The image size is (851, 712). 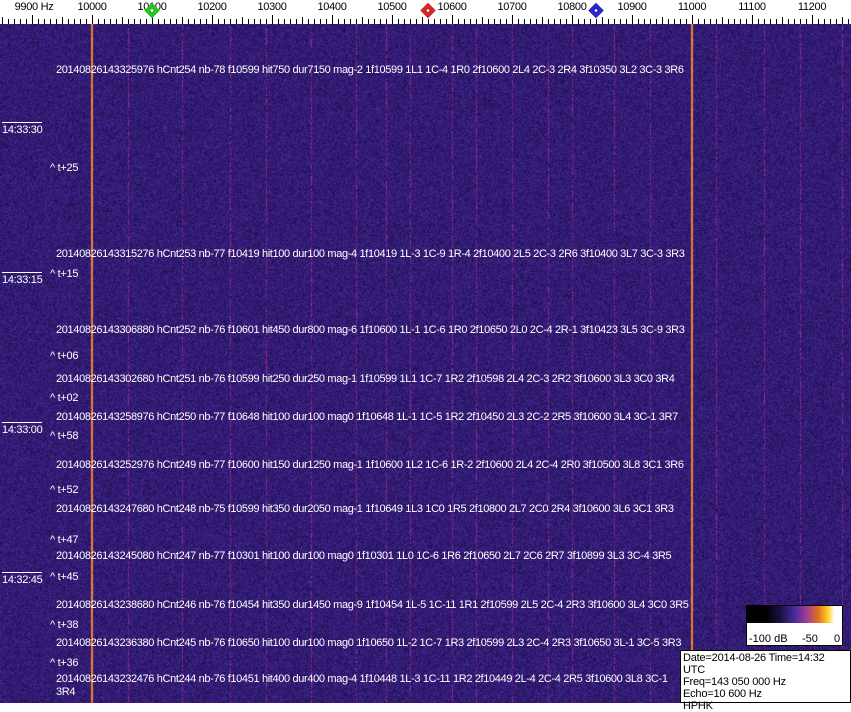 I want to click on axis-label: 10400, so click(x=332, y=7).